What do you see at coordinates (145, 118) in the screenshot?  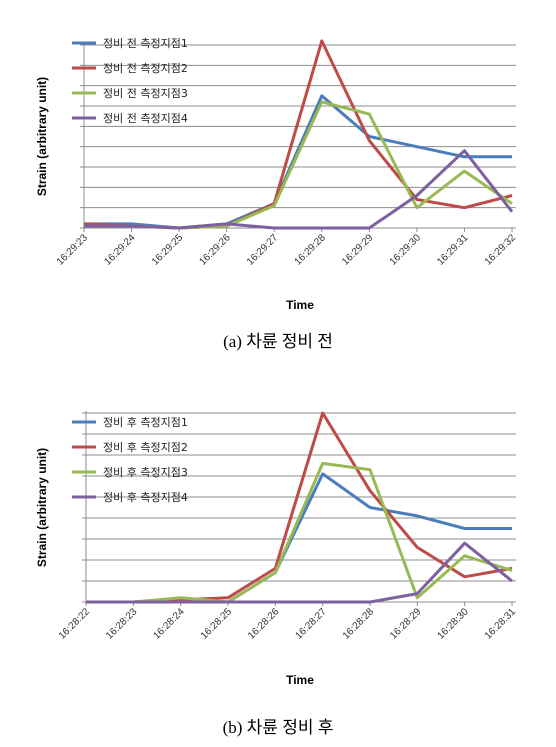 I see `legend-entry: 정비 전 측정지점4` at bounding box center [145, 118].